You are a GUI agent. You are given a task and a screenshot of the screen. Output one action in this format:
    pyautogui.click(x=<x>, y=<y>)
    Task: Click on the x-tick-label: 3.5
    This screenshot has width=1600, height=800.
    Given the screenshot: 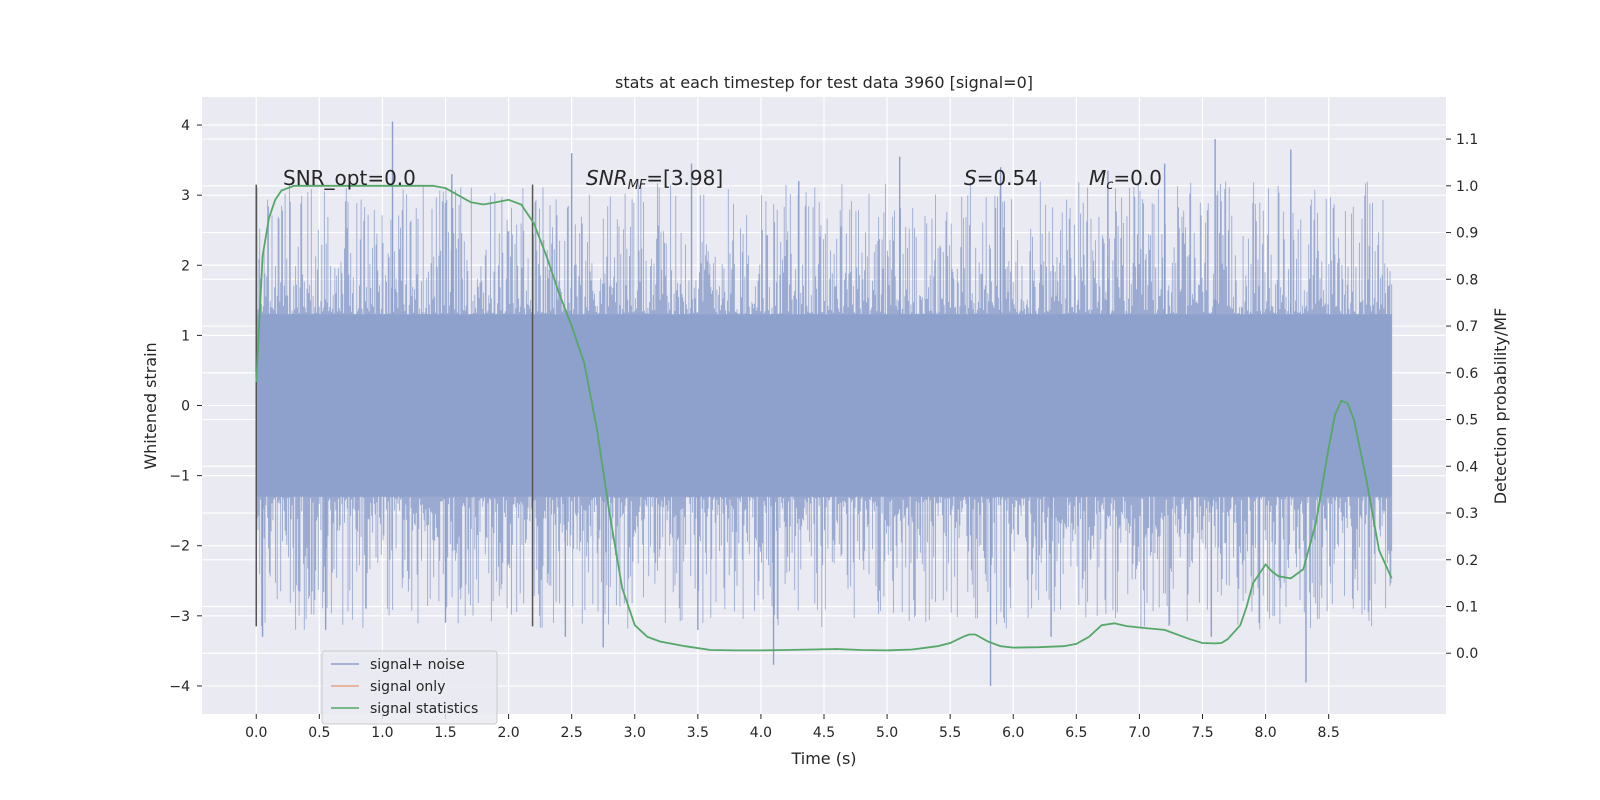 What is the action you would take?
    pyautogui.click(x=698, y=733)
    